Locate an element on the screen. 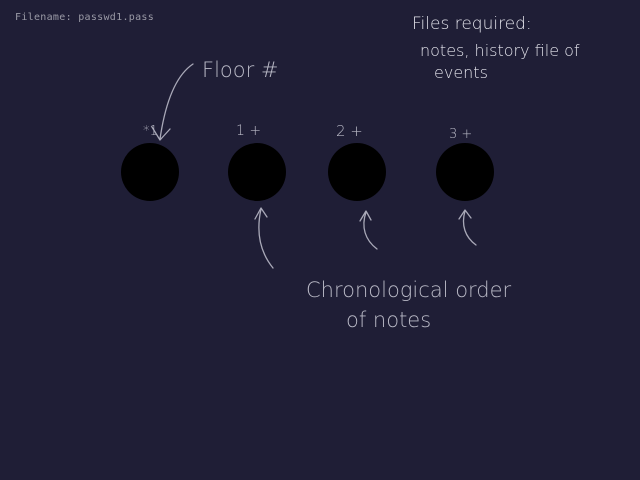 Image resolution: width=640 pixels, height=480 pixels. floor-arrow-line is located at coordinates (176, 101).